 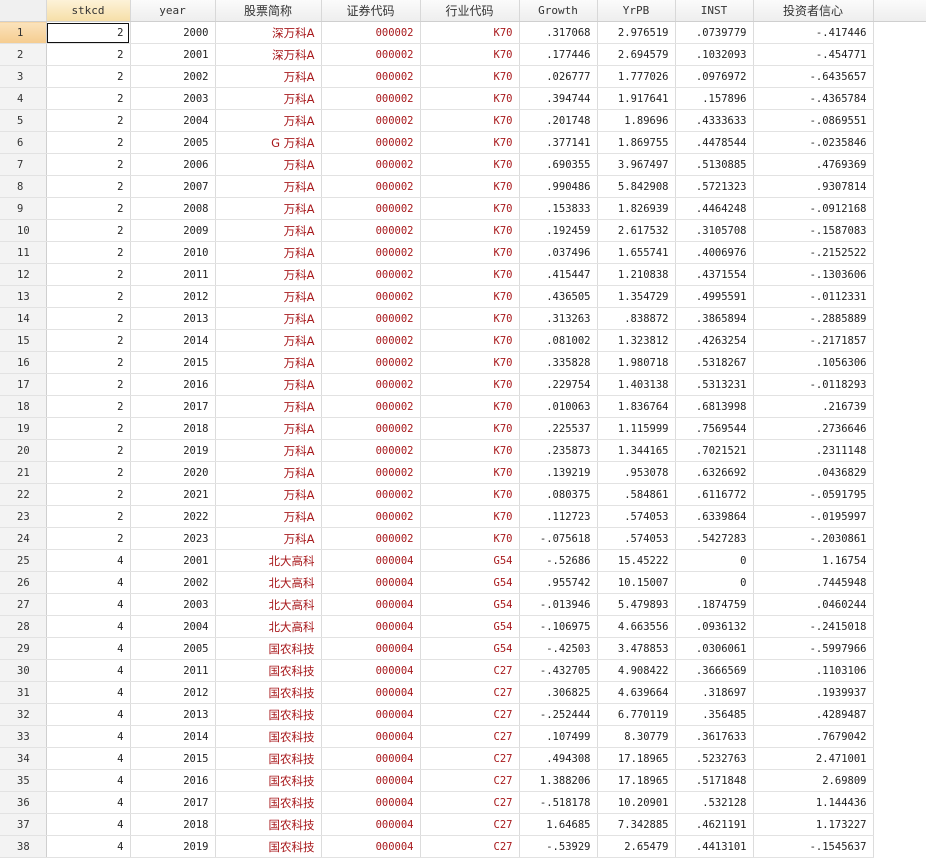 I want to click on cell-inst: .6326692, so click(x=714, y=472).